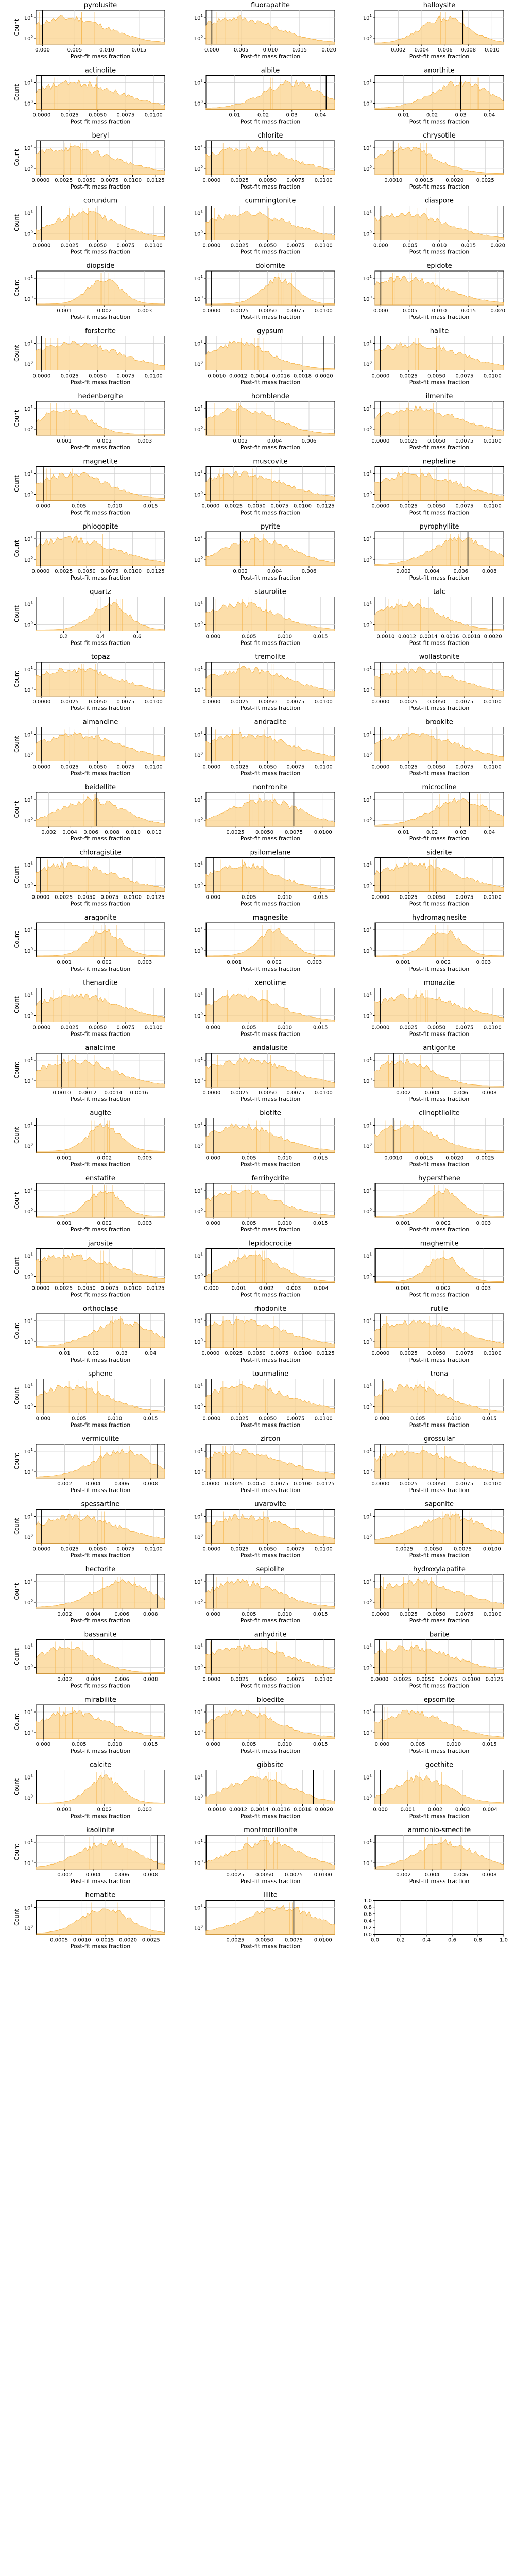 This screenshot has width=515, height=2576. Describe the element at coordinates (101, 1244) in the screenshot. I see `subplot-title: jarosite` at that location.